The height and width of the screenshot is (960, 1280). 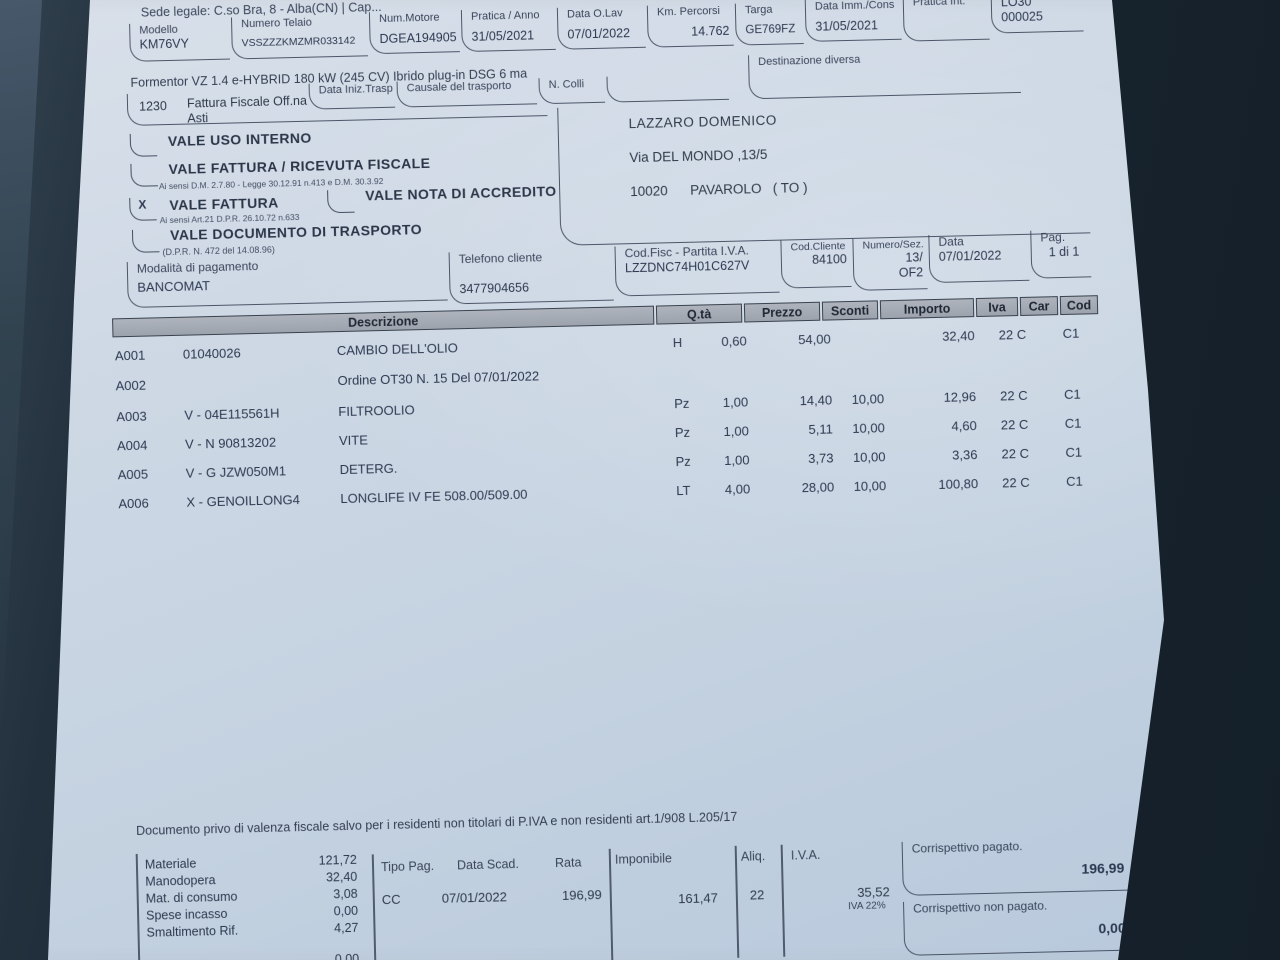 What do you see at coordinates (21, 380) in the screenshot?
I see `background-wedge` at bounding box center [21, 380].